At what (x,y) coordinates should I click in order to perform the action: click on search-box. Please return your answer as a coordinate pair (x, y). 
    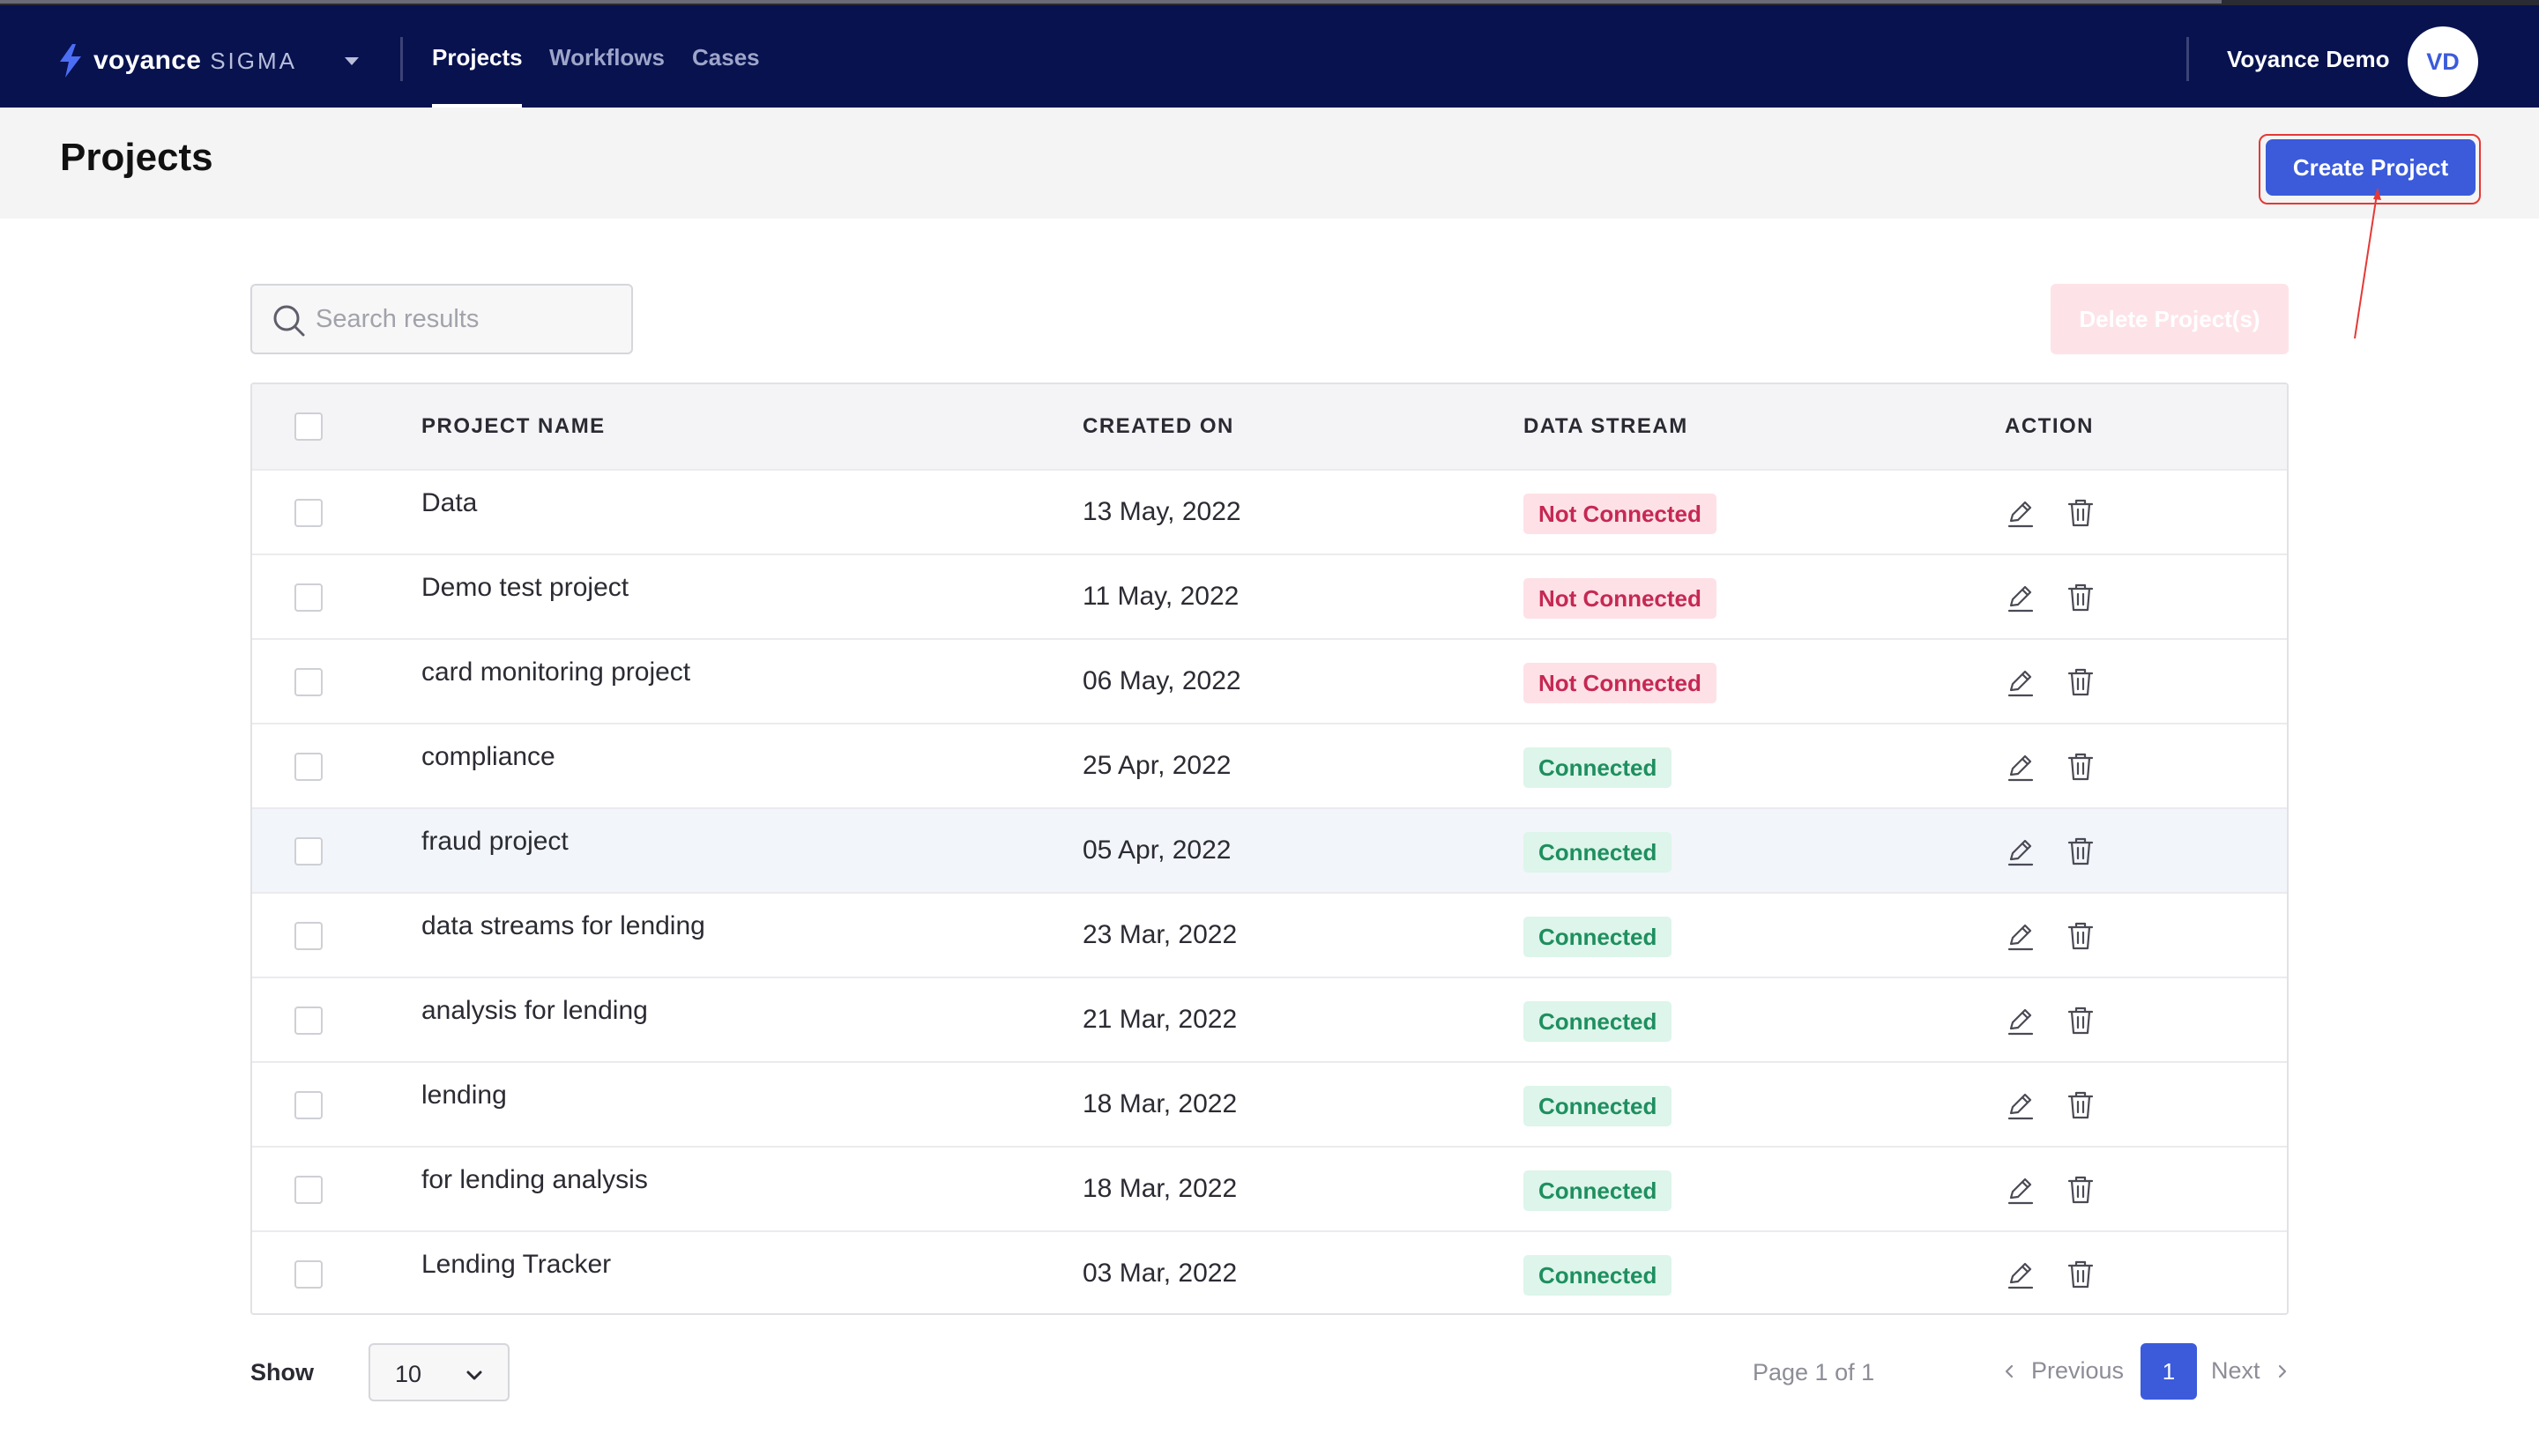
    Looking at the image, I should click on (441, 319).